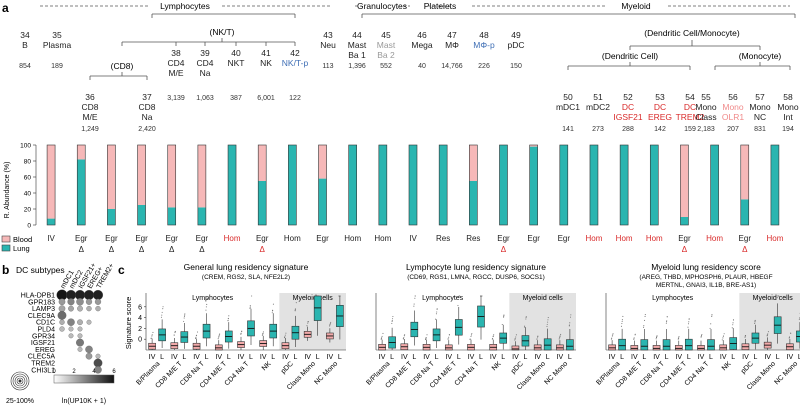 Image resolution: width=800 pixels, height=408 pixels. I want to click on cluster-name: DC, so click(660, 107).